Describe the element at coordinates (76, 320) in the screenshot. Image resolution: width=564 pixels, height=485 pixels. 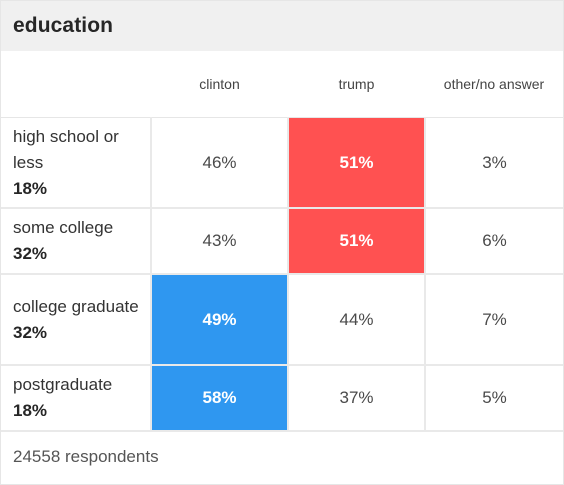
I see `row-label: college graduate 32%` at that location.